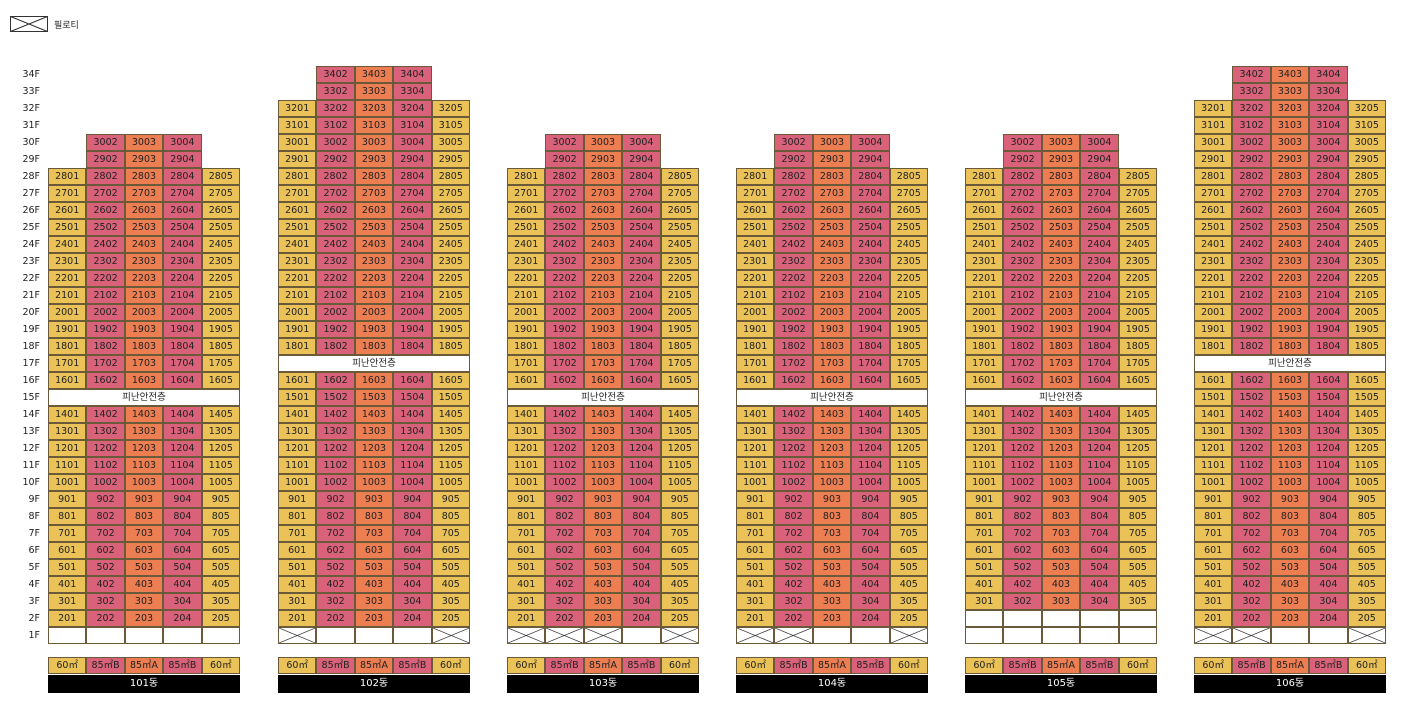 This screenshot has width=1402, height=704. Describe the element at coordinates (1328, 601) in the screenshot. I see `unit-cell: 304` at that location.